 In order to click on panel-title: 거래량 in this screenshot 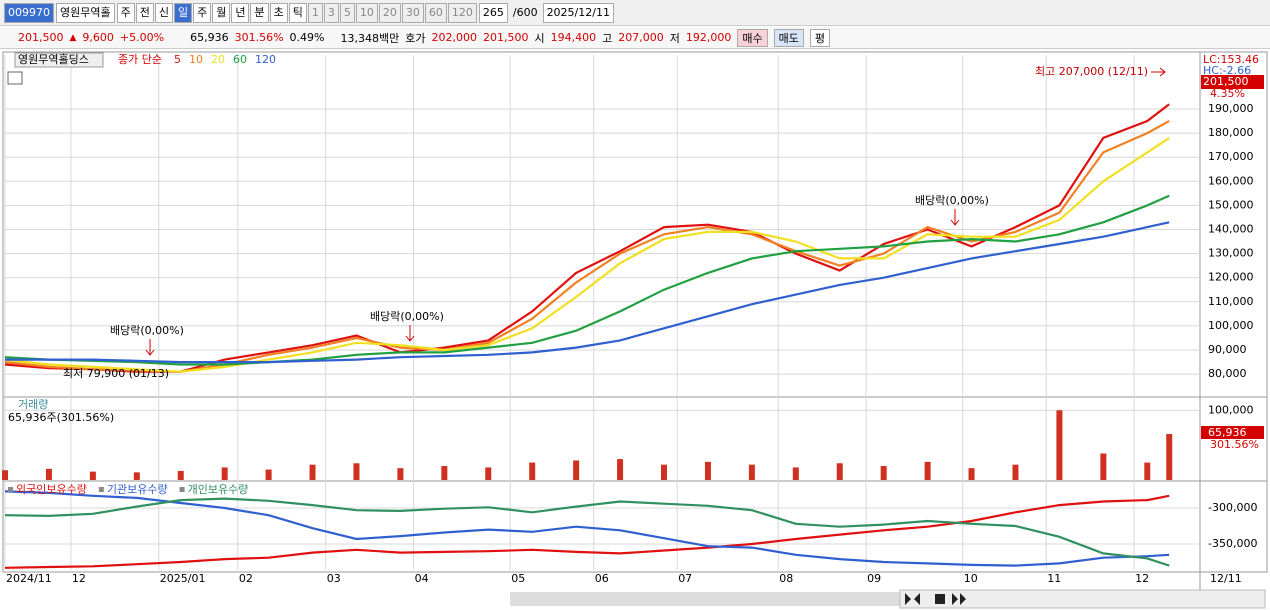, I will do `click(33, 404)`.